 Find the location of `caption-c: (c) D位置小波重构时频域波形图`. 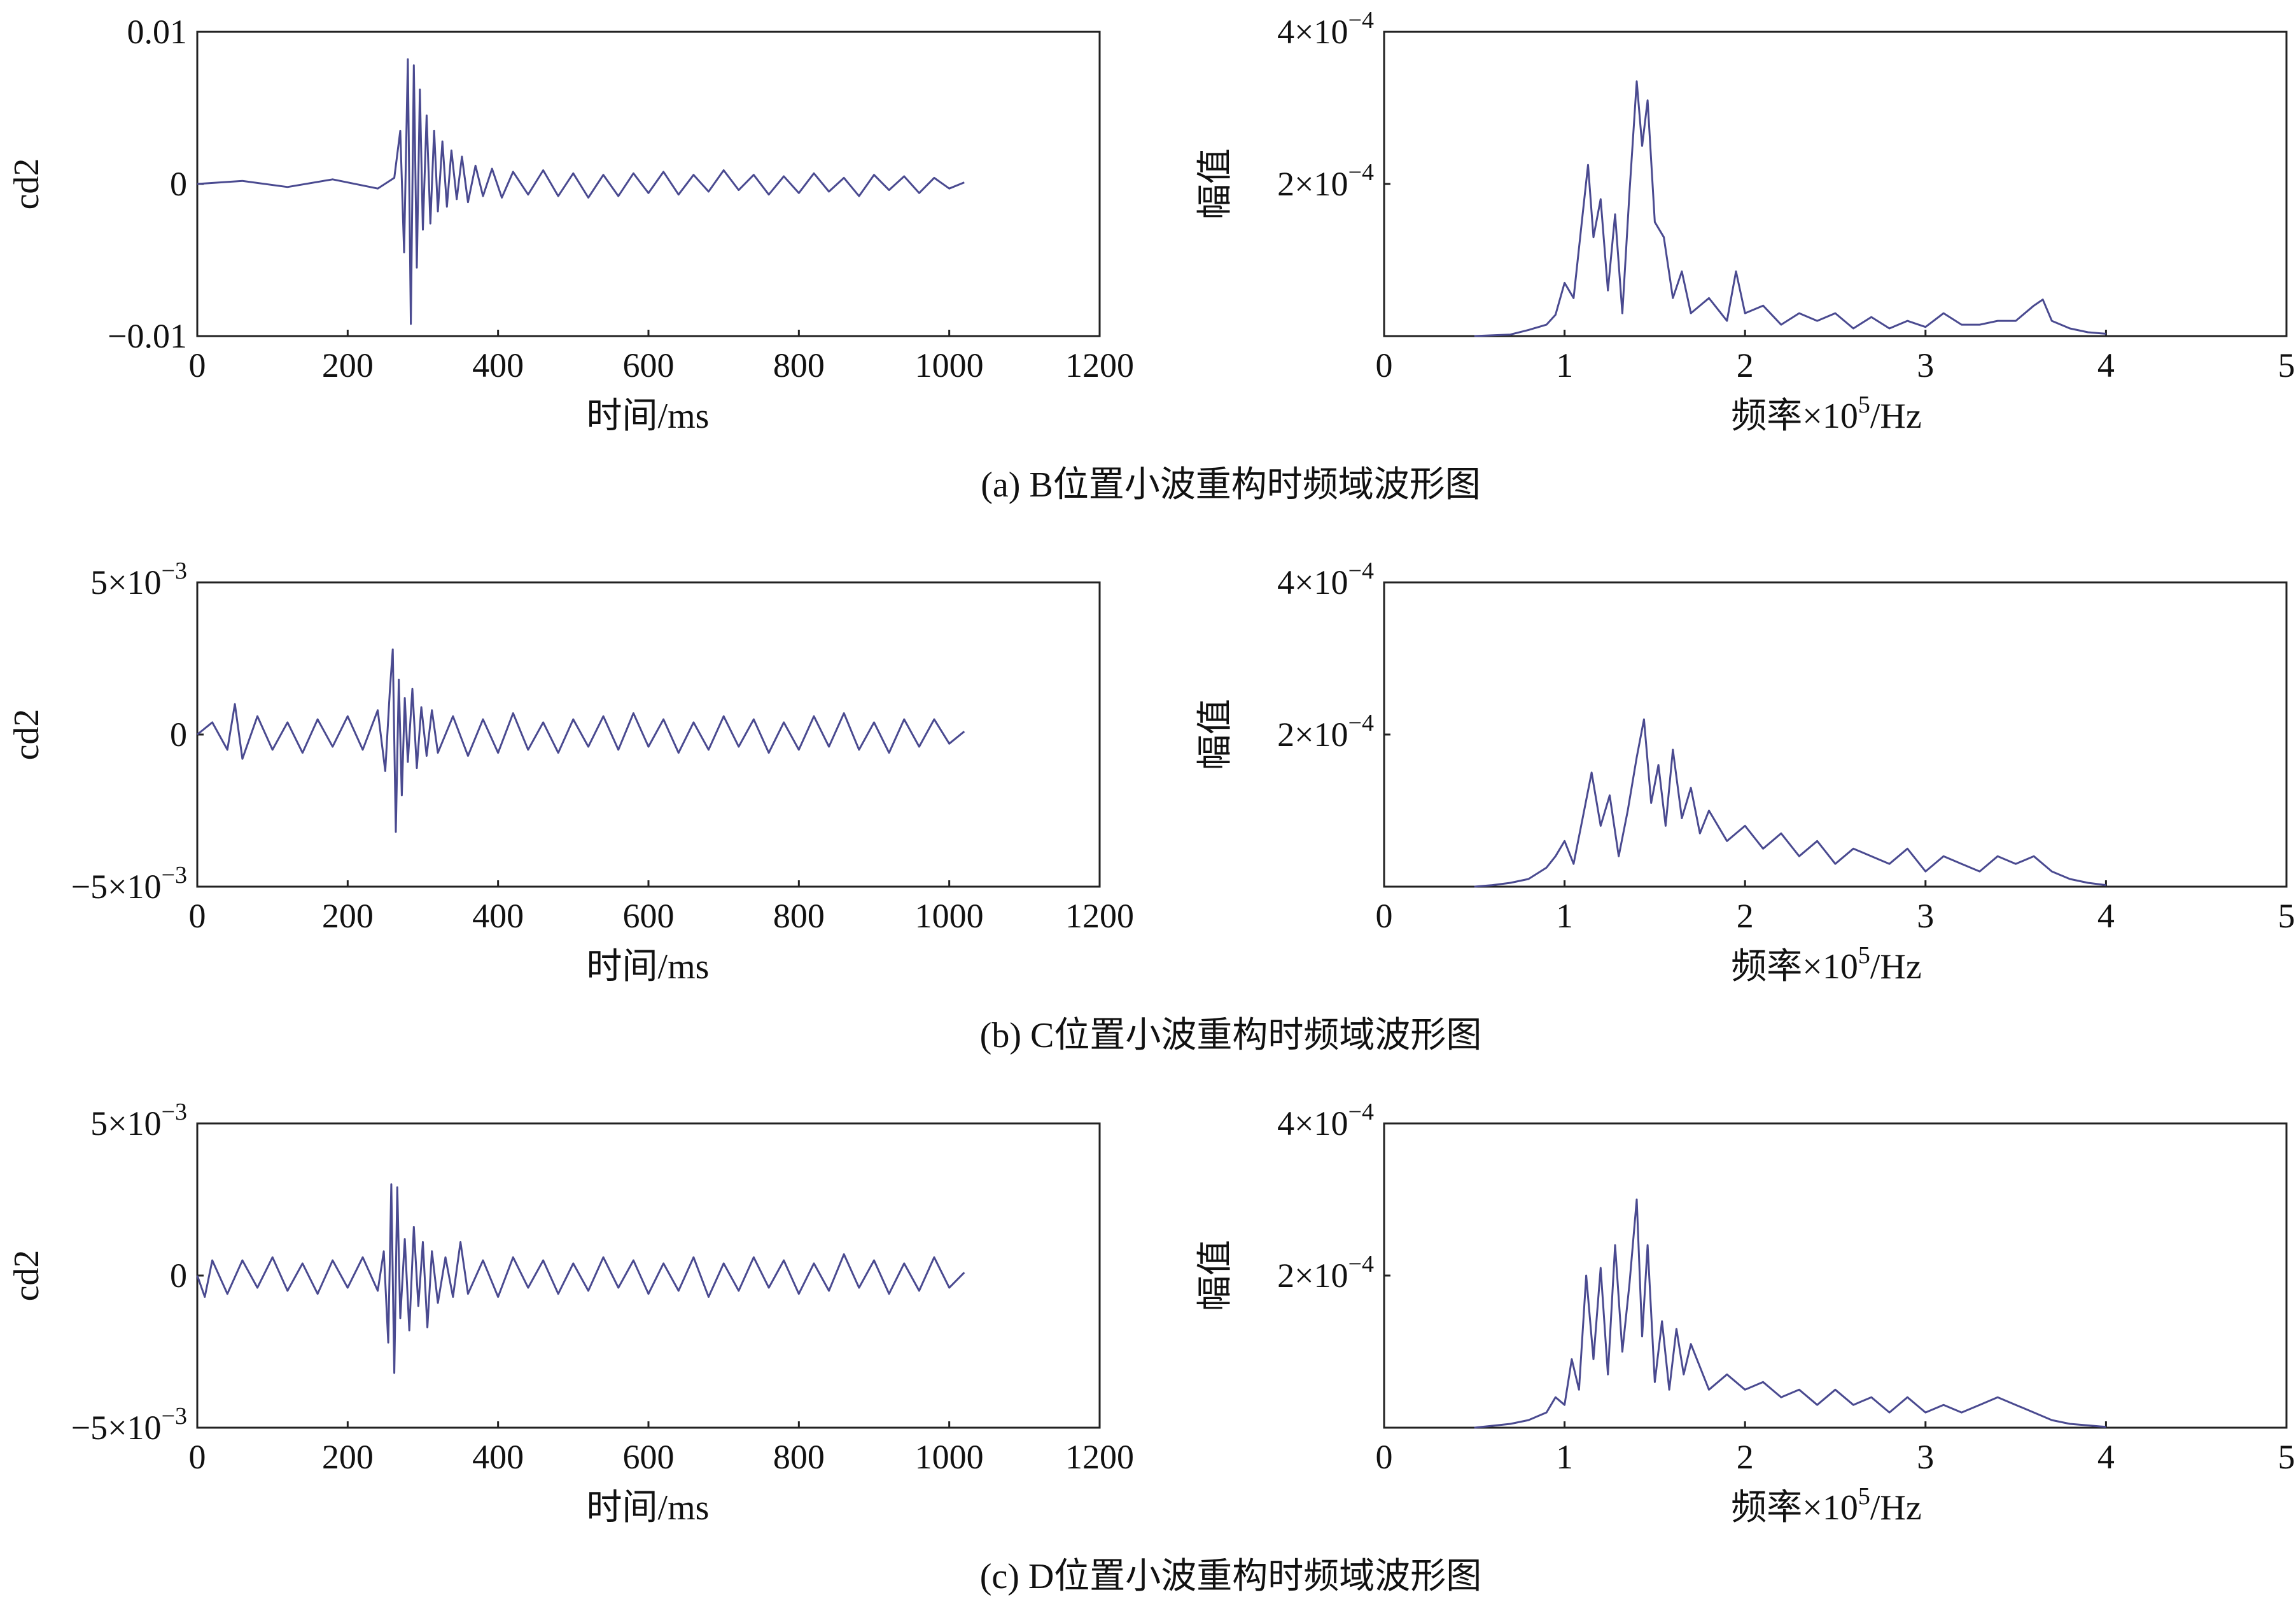

caption-c: (c) D位置小波重构时频域波形图 is located at coordinates (1231, 1576).